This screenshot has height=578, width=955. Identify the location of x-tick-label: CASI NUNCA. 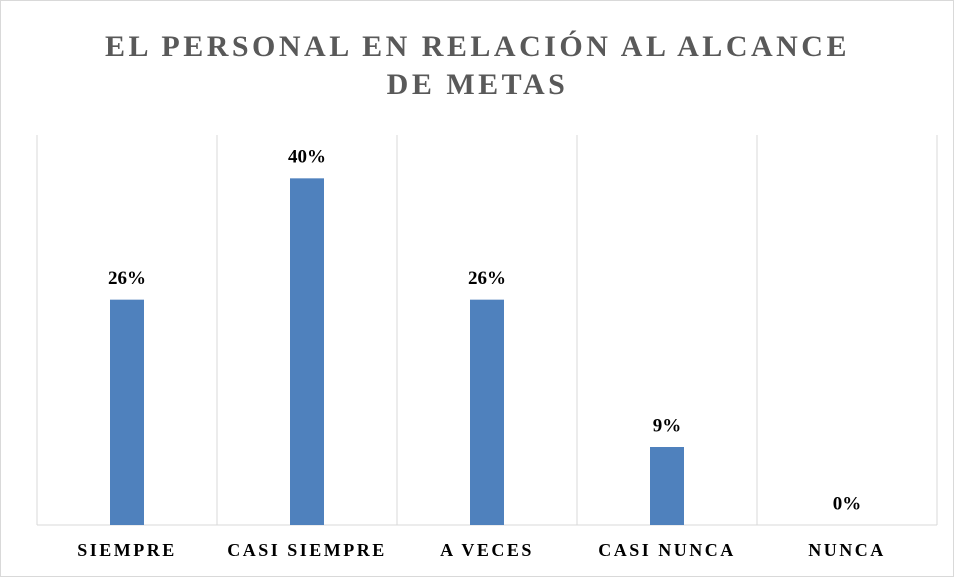
(667, 550).